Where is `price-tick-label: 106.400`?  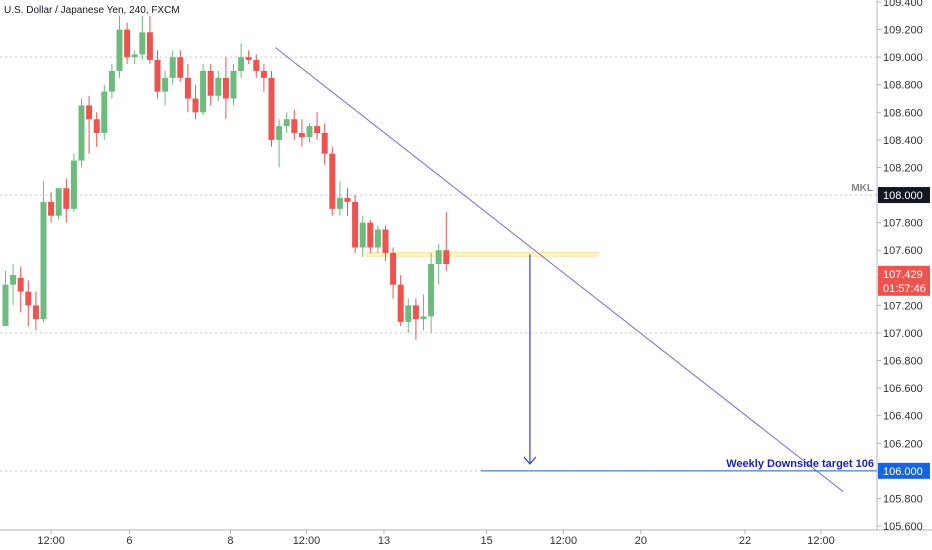
price-tick-label: 106.400 is located at coordinates (903, 417).